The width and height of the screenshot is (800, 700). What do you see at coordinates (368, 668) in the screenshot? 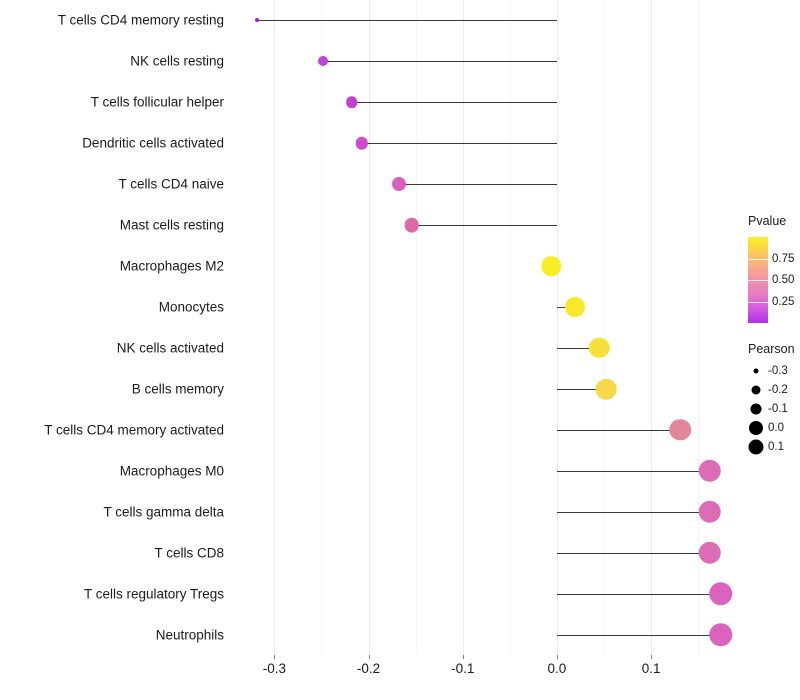
I see `x-axis-tick-label: -0.2` at bounding box center [368, 668].